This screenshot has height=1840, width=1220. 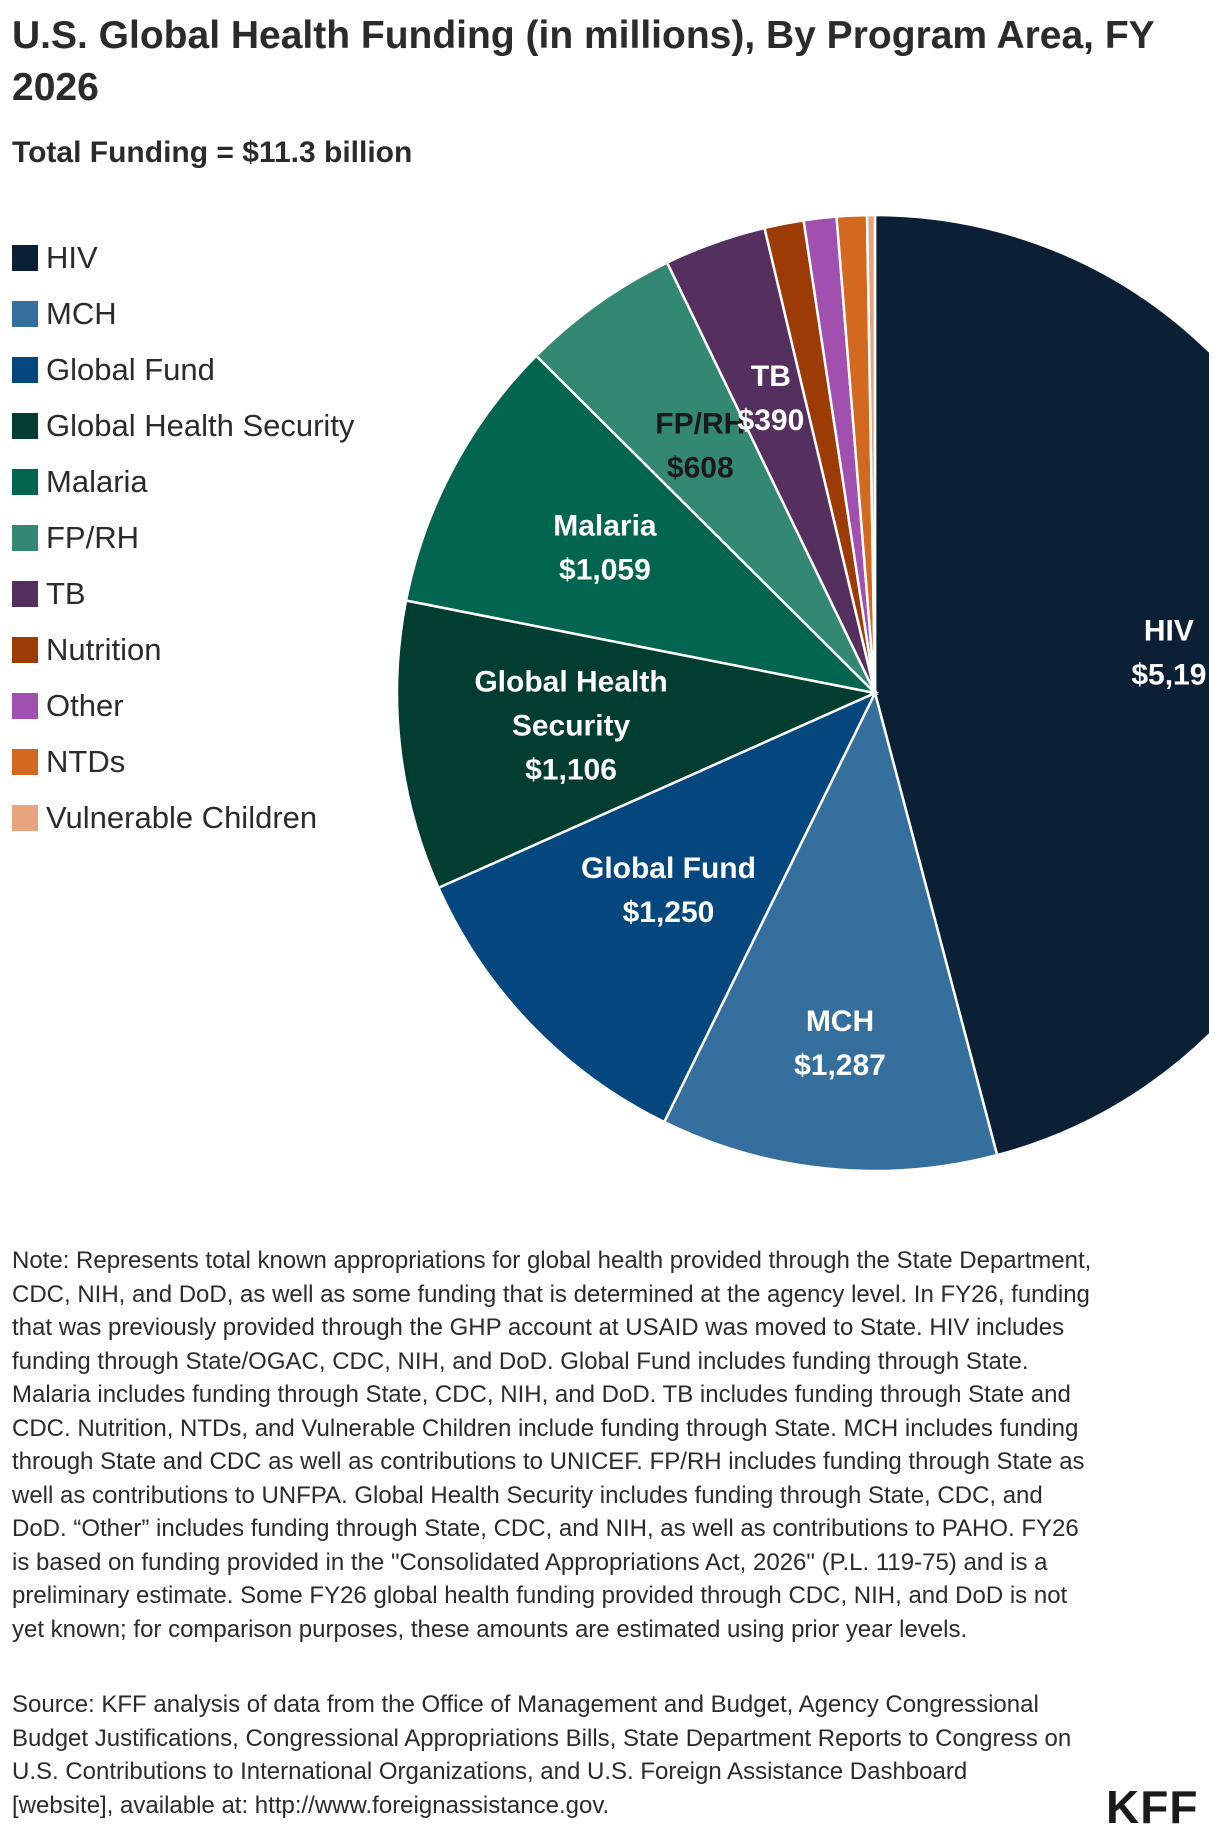 What do you see at coordinates (183, 594) in the screenshot?
I see `legend-item: TB` at bounding box center [183, 594].